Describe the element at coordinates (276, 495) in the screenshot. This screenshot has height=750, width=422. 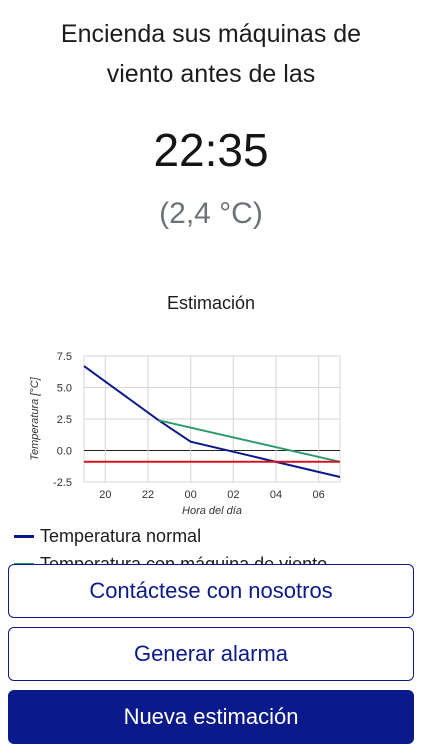
I see `x-tick-label: 04` at that location.